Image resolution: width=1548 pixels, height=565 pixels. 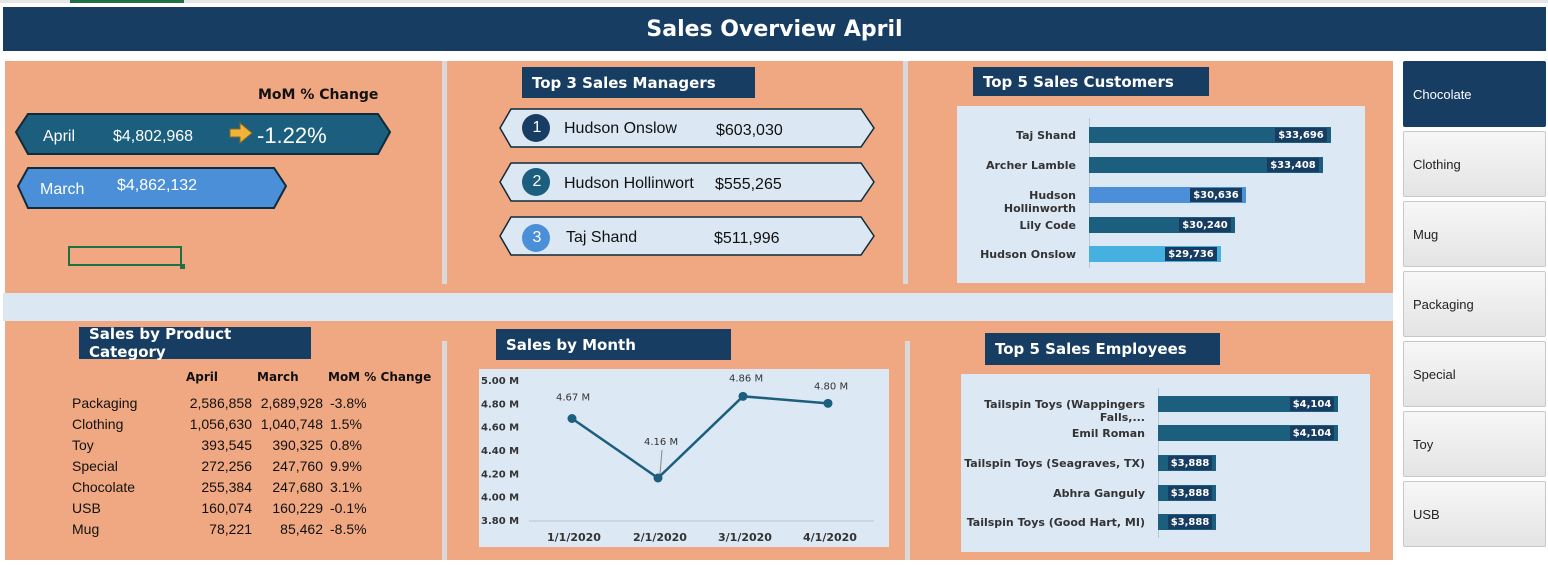 What do you see at coordinates (125, 256) in the screenshot?
I see `selected-cell` at bounding box center [125, 256].